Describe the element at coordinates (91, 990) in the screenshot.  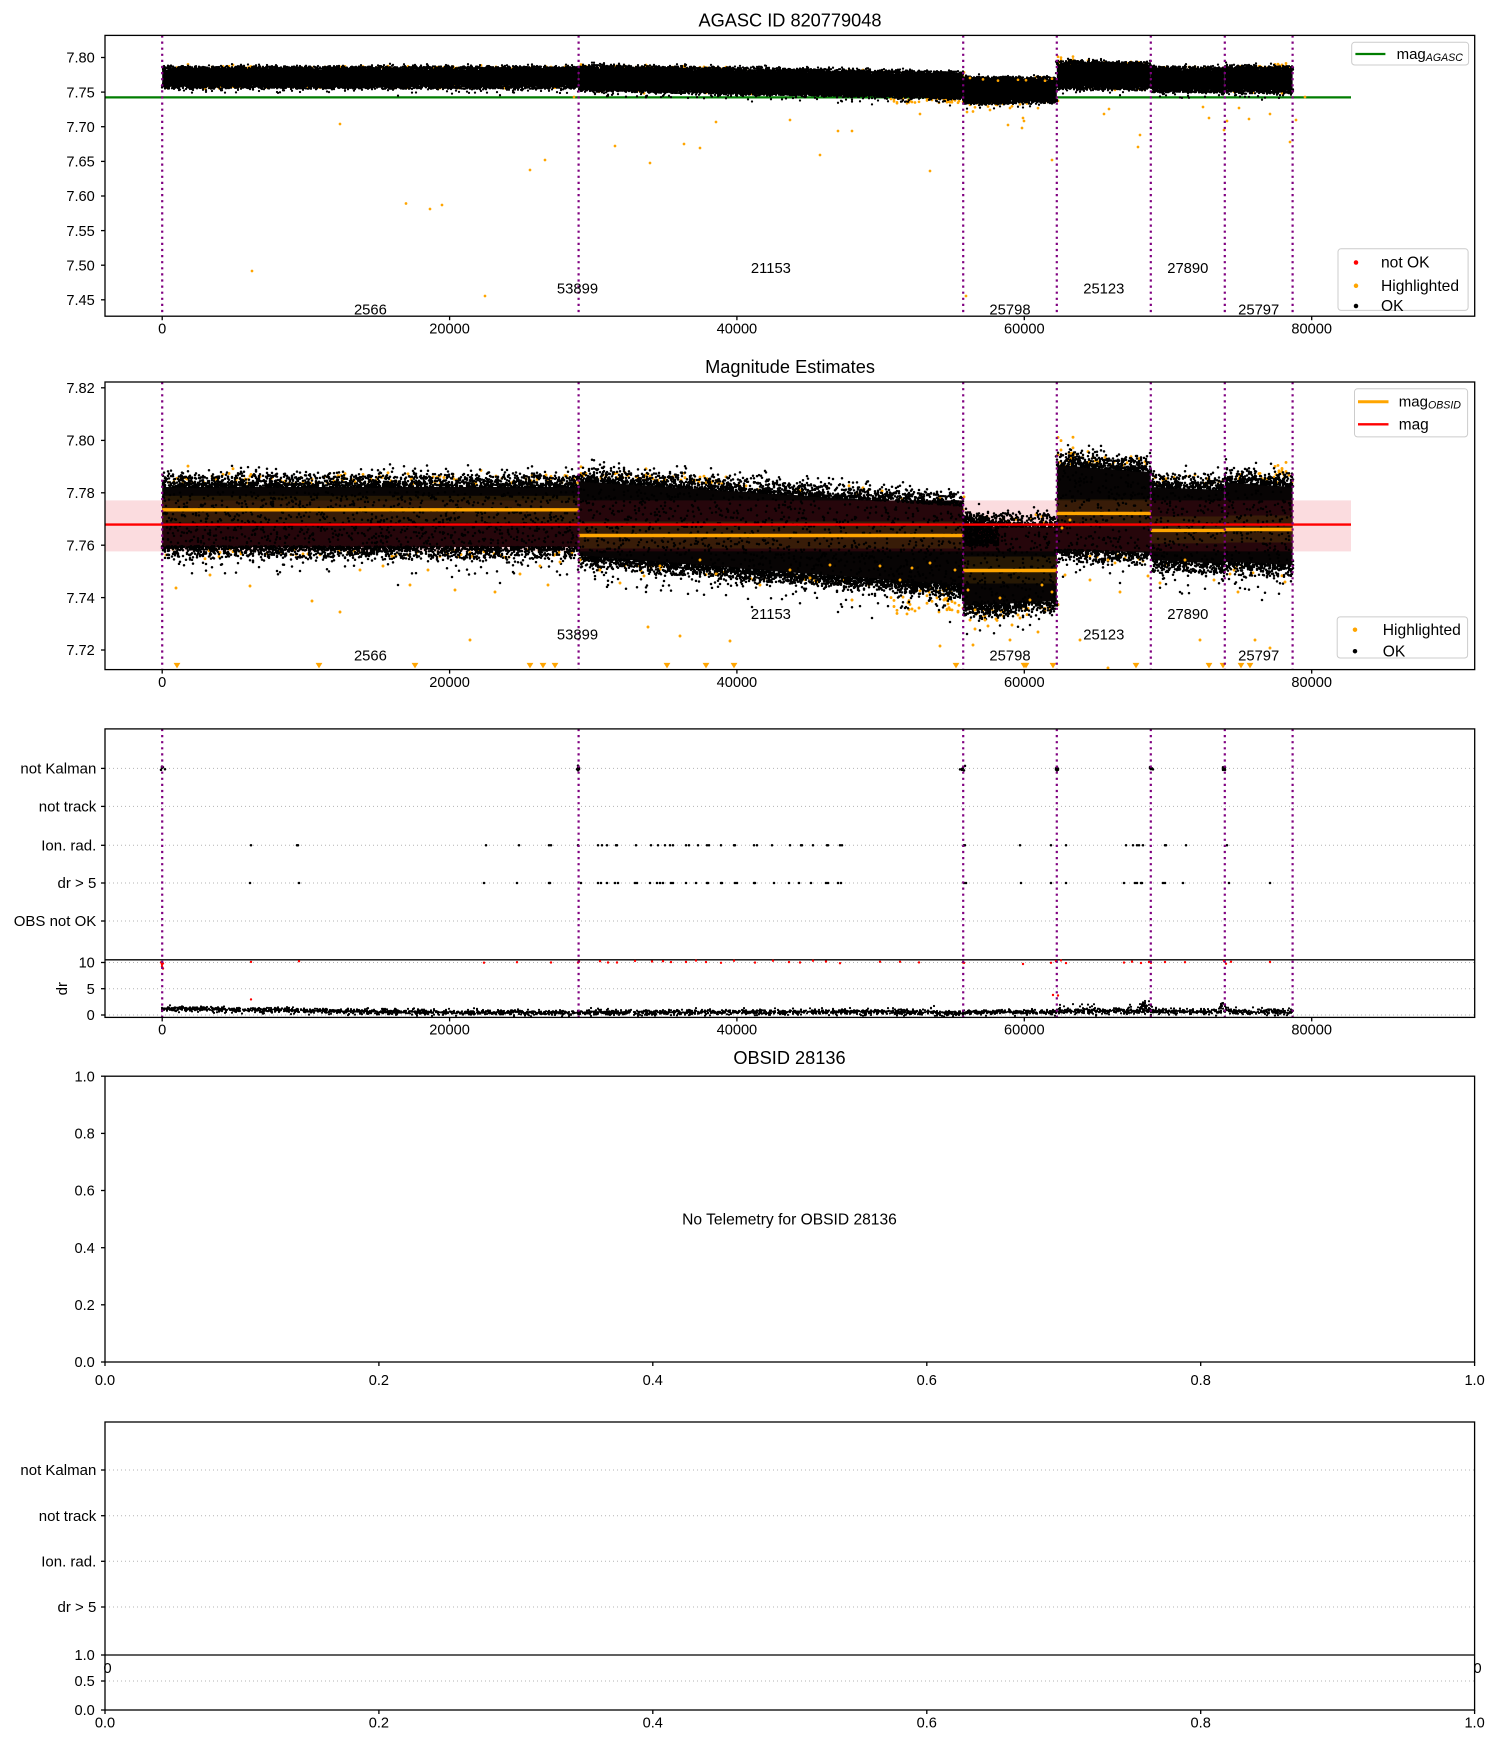
I see `svg-text: 5` at that location.